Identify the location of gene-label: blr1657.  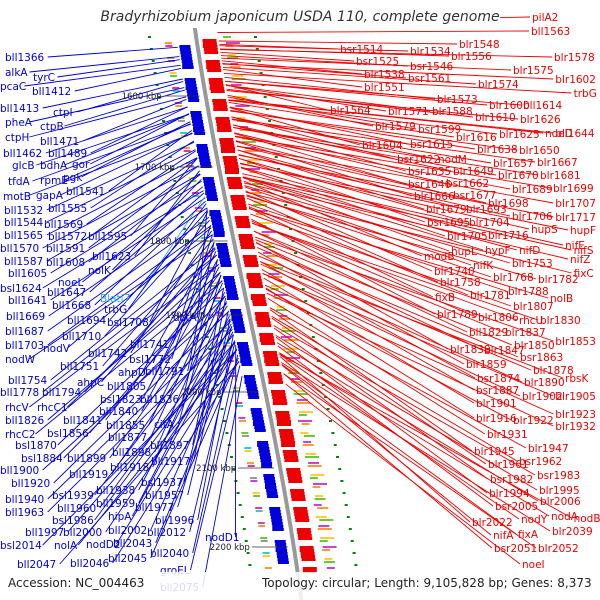
(513, 164).